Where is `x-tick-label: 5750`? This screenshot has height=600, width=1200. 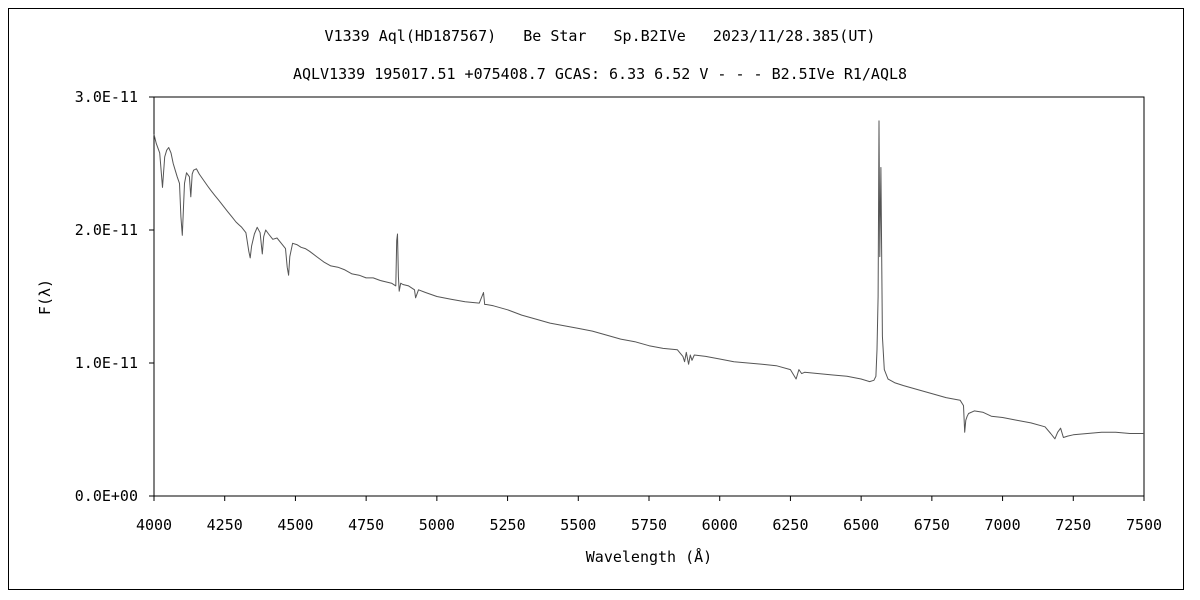
x-tick-label: 5750 is located at coordinates (649, 525).